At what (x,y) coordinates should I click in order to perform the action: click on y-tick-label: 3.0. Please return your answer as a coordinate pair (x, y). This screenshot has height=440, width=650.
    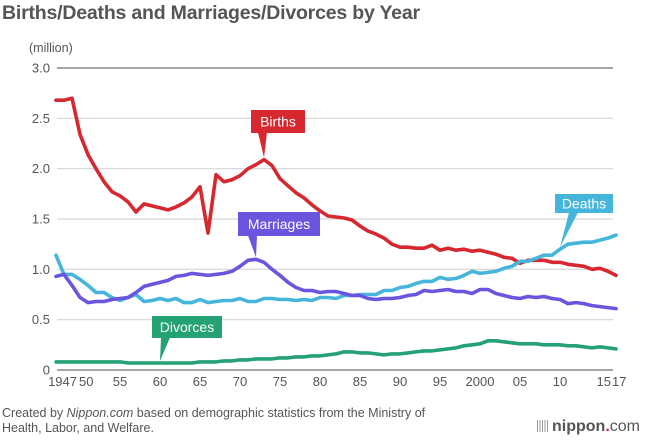
    Looking at the image, I should click on (41, 68).